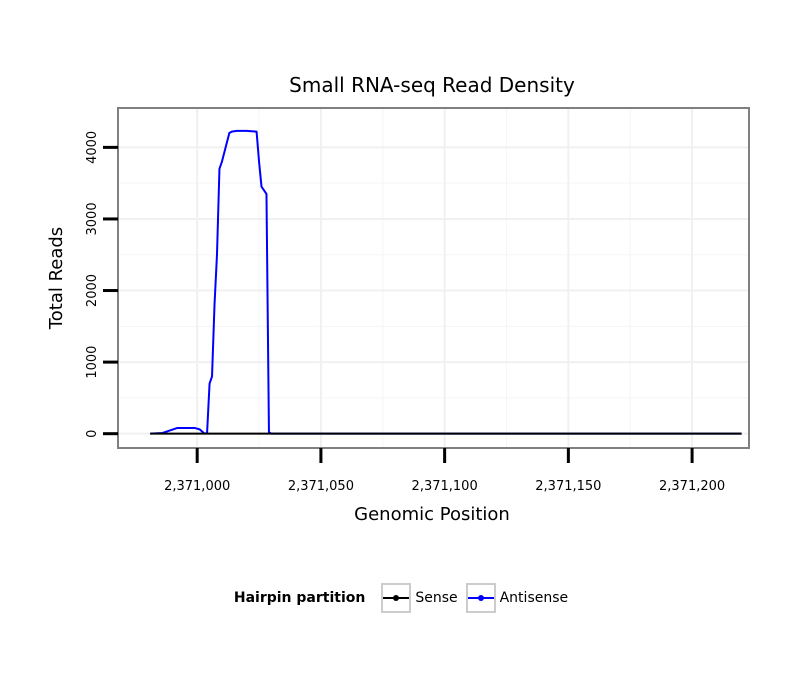 This screenshot has width=810, height=690. I want to click on antisense-line-marker-icon, so click(480, 598).